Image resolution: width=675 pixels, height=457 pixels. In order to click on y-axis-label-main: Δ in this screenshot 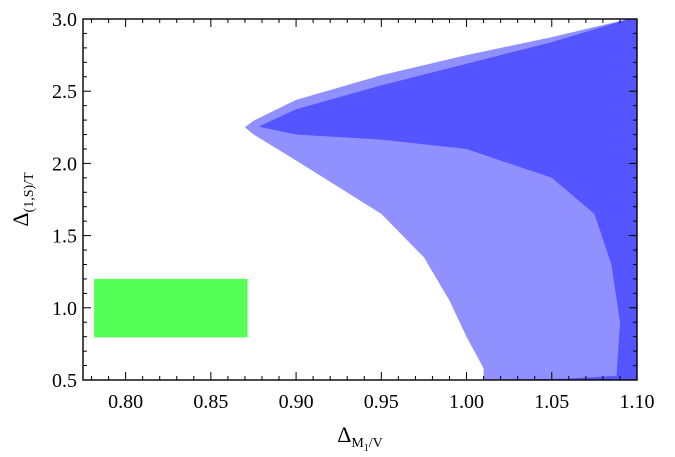, I will do `click(20, 219)`.